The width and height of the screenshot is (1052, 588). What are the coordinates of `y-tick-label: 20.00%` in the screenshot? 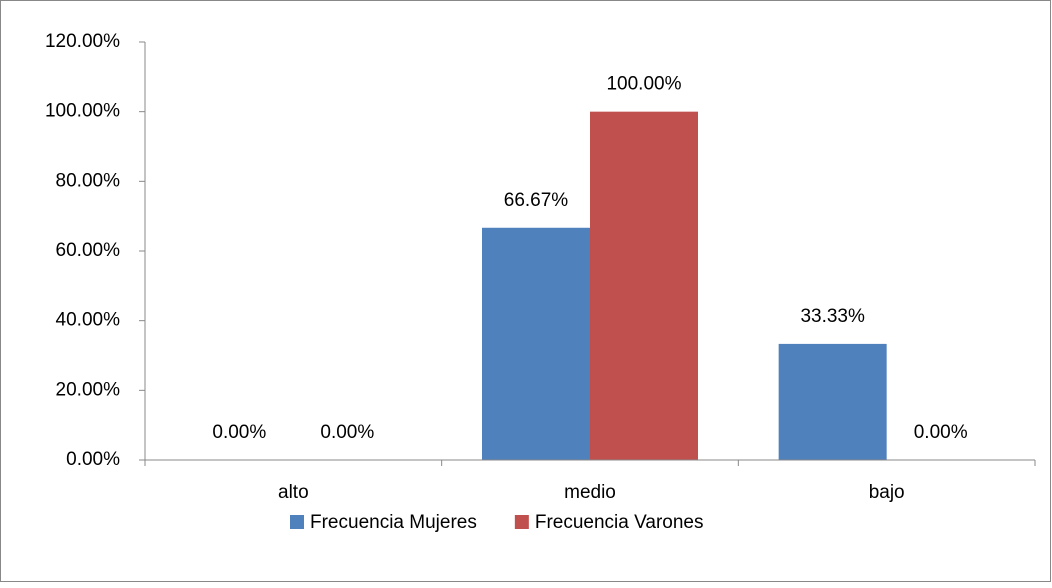 It's located at (88, 389).